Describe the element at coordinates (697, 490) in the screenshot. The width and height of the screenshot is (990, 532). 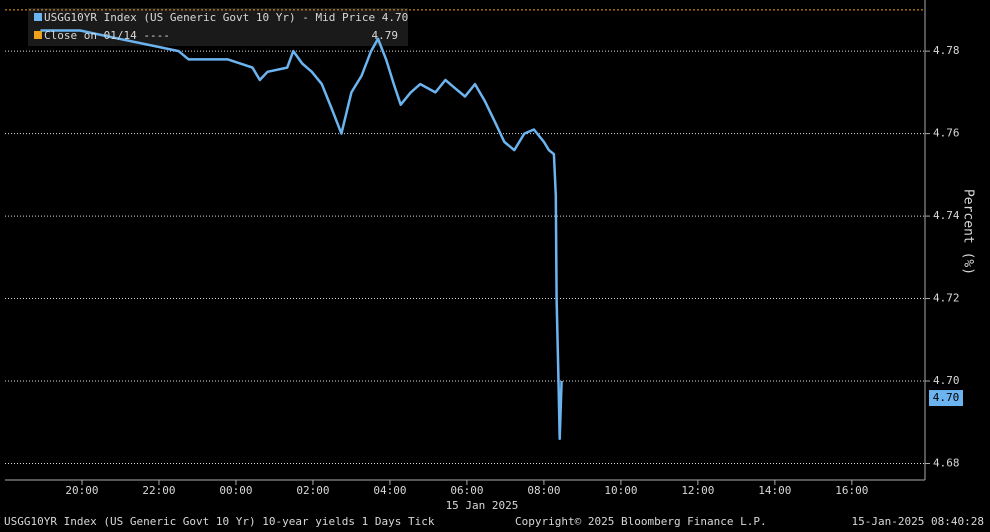
I see `x-tick-label: 12:00` at that location.